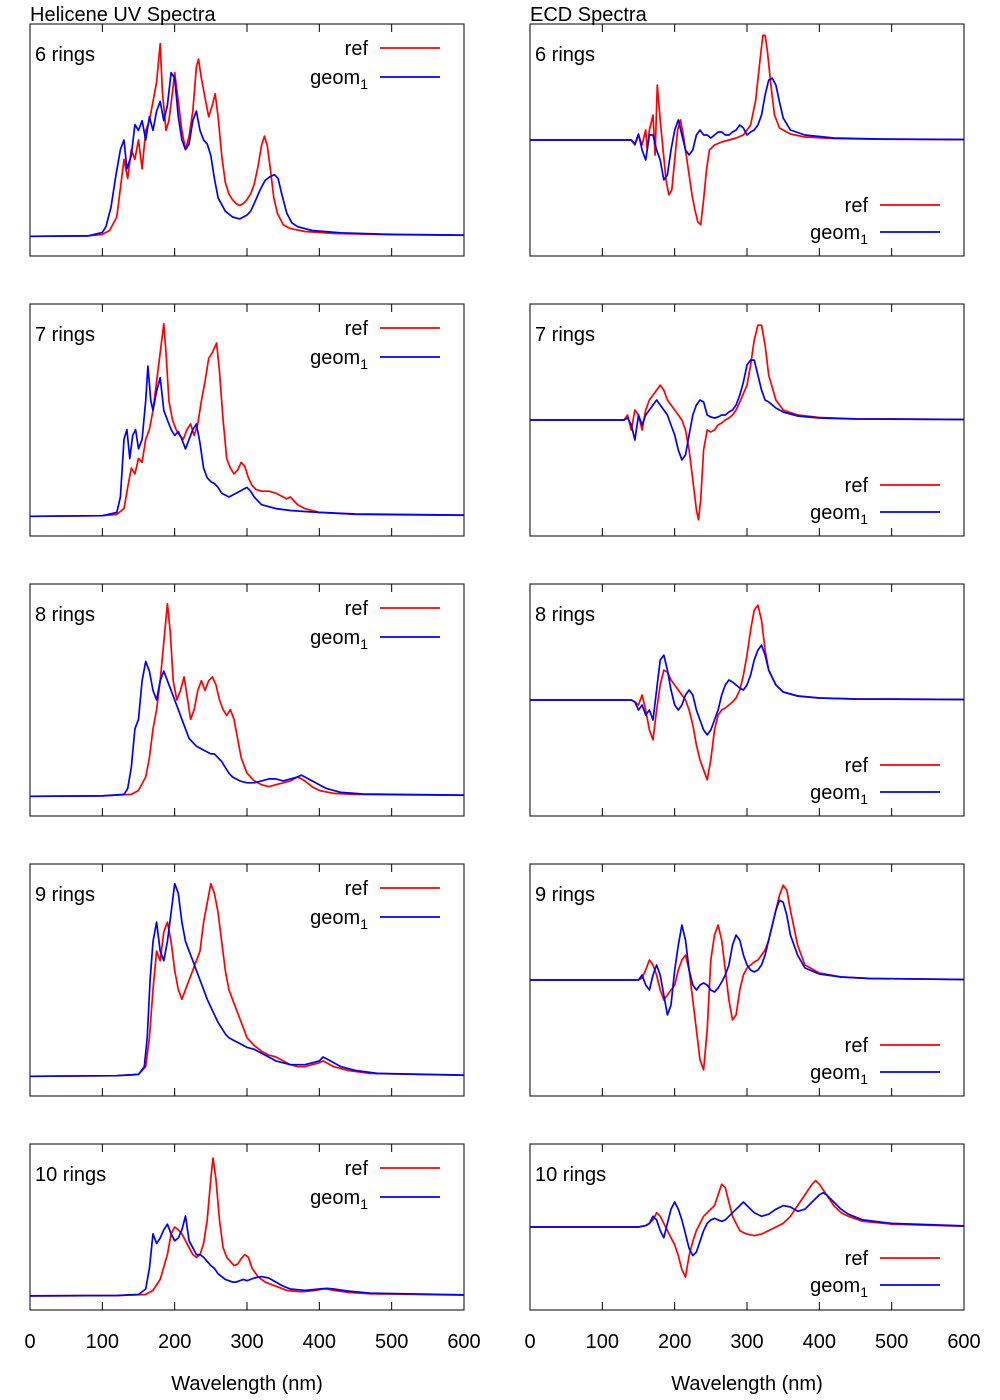 Image resolution: width=1000 pixels, height=1400 pixels. I want to click on panel-uv-7-rings: 7 rings ref geom1, so click(247, 420).